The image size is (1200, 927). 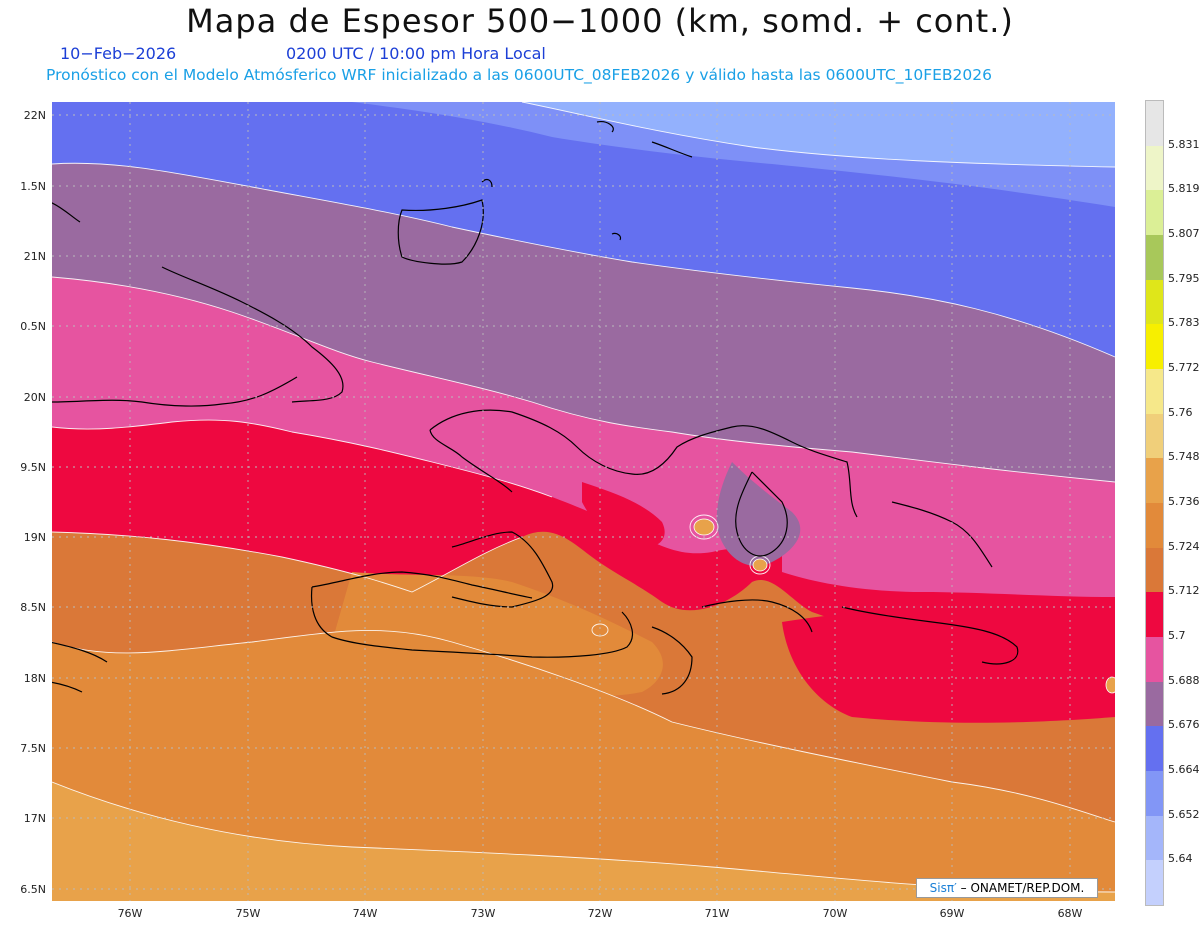 What do you see at coordinates (952, 913) in the screenshot?
I see `x-tick-label: 69W` at bounding box center [952, 913].